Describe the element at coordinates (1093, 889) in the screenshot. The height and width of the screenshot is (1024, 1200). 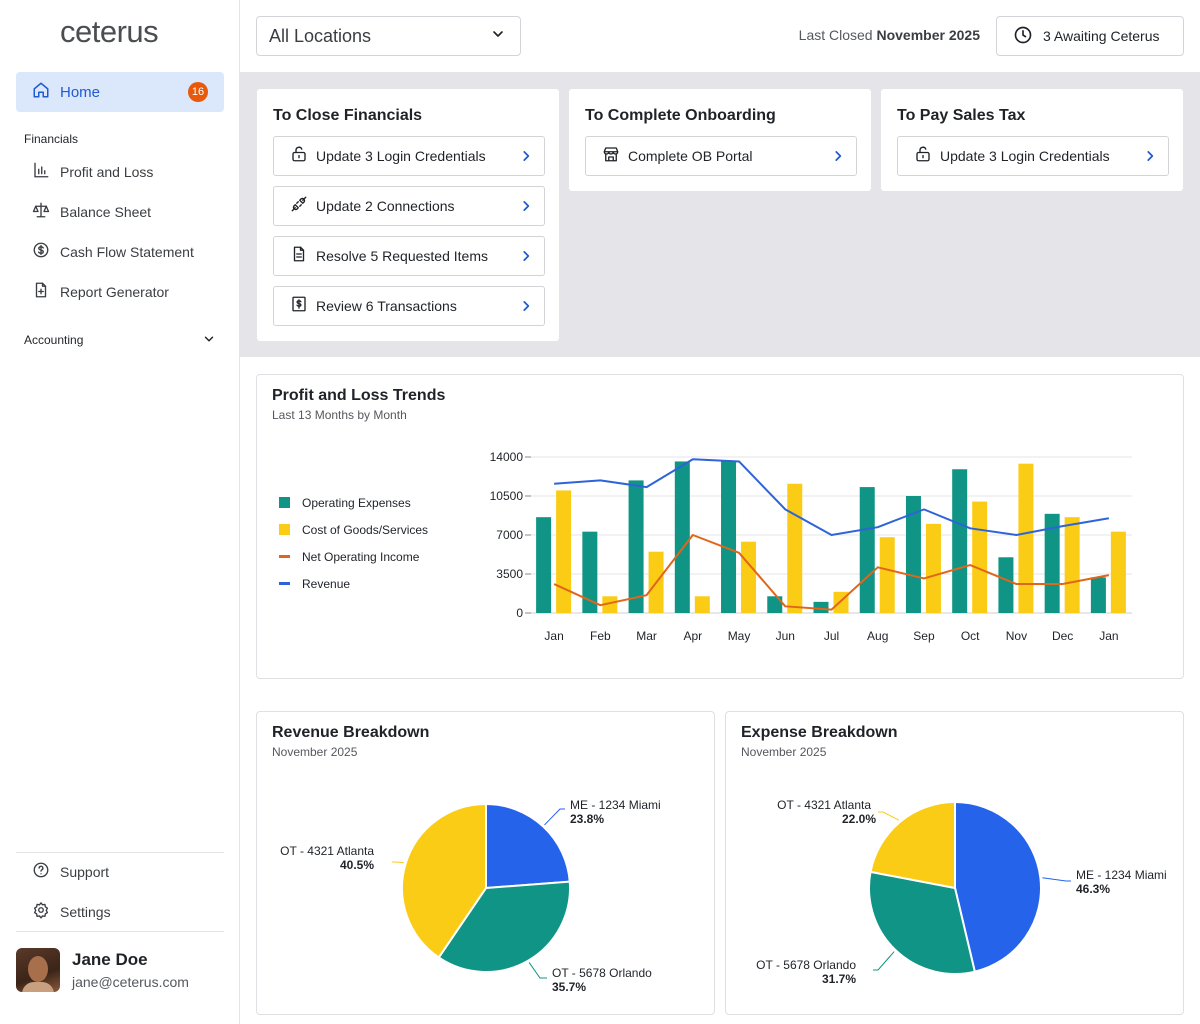
I see `pie-percent: 46.3%` at that location.